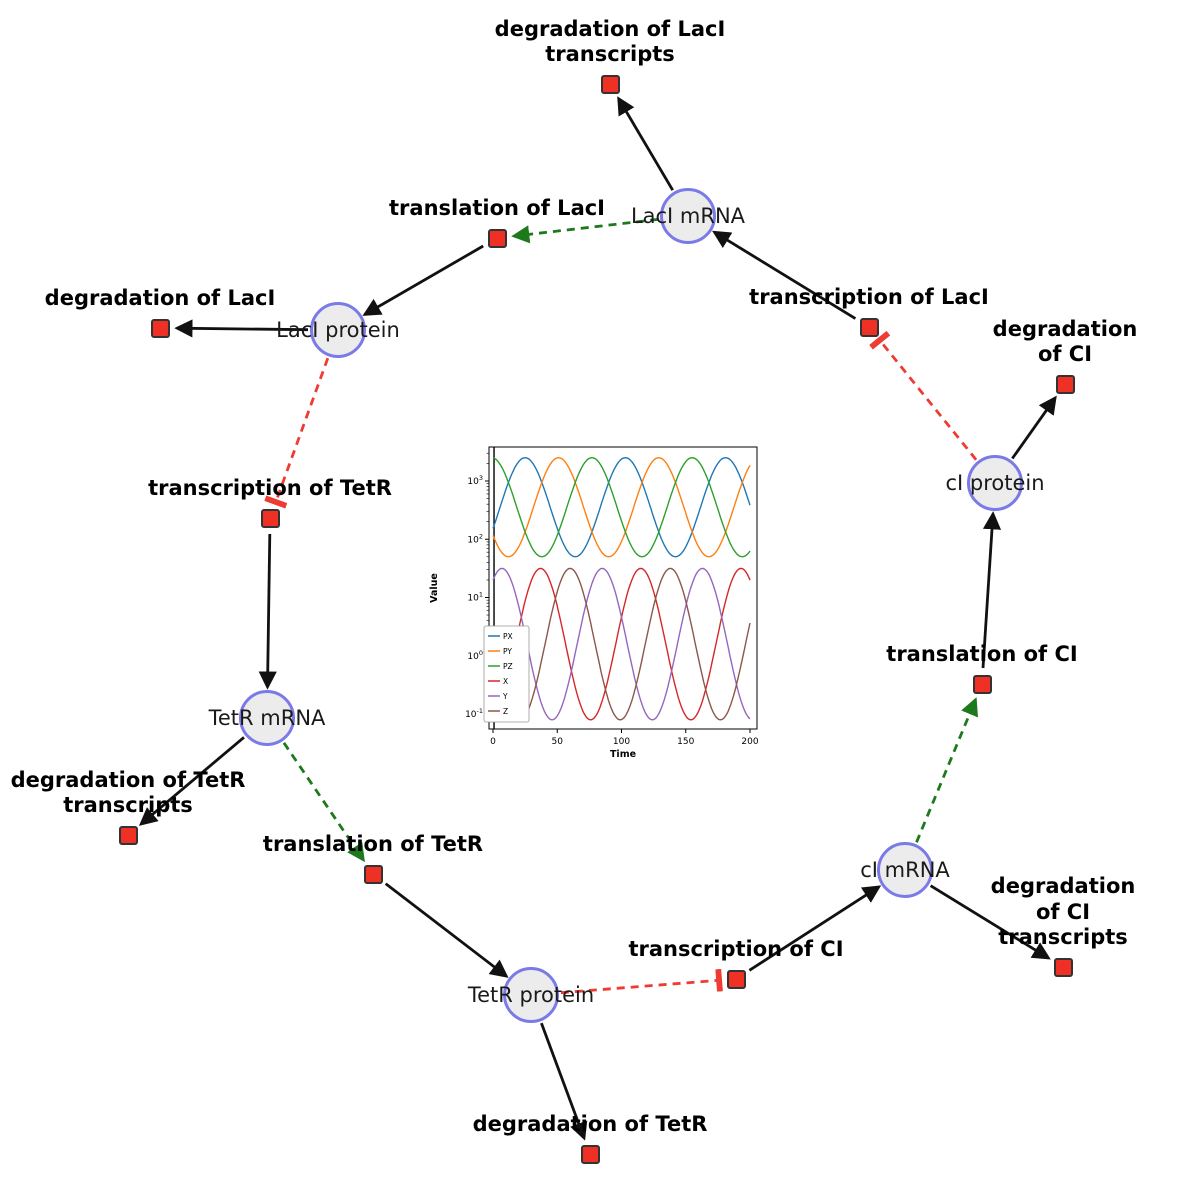 The height and width of the screenshot is (1200, 1189). I want to click on reaction-node-deg_lacI, so click(160, 328).